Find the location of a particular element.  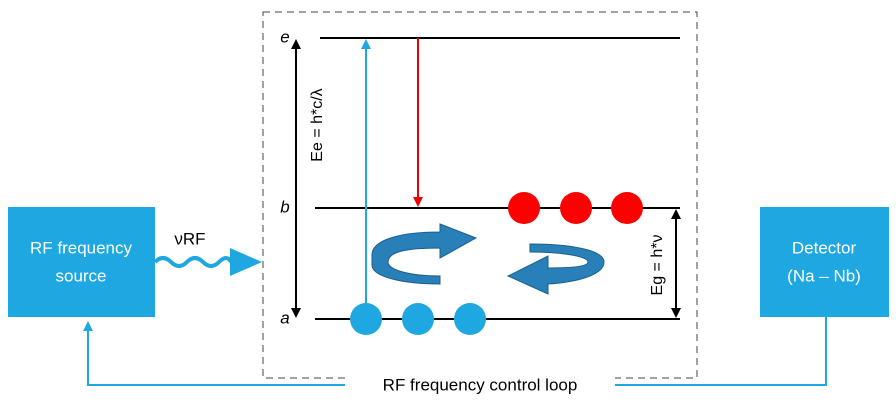

detector-label: (Na – Nb) is located at coordinates (824, 275).